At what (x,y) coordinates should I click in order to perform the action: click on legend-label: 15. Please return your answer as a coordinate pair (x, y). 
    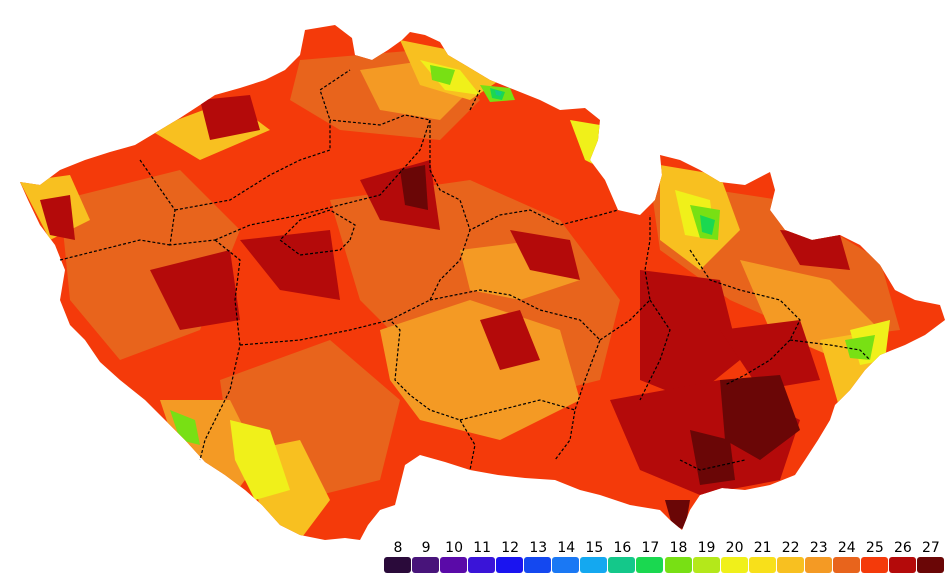
    Looking at the image, I should click on (594, 548).